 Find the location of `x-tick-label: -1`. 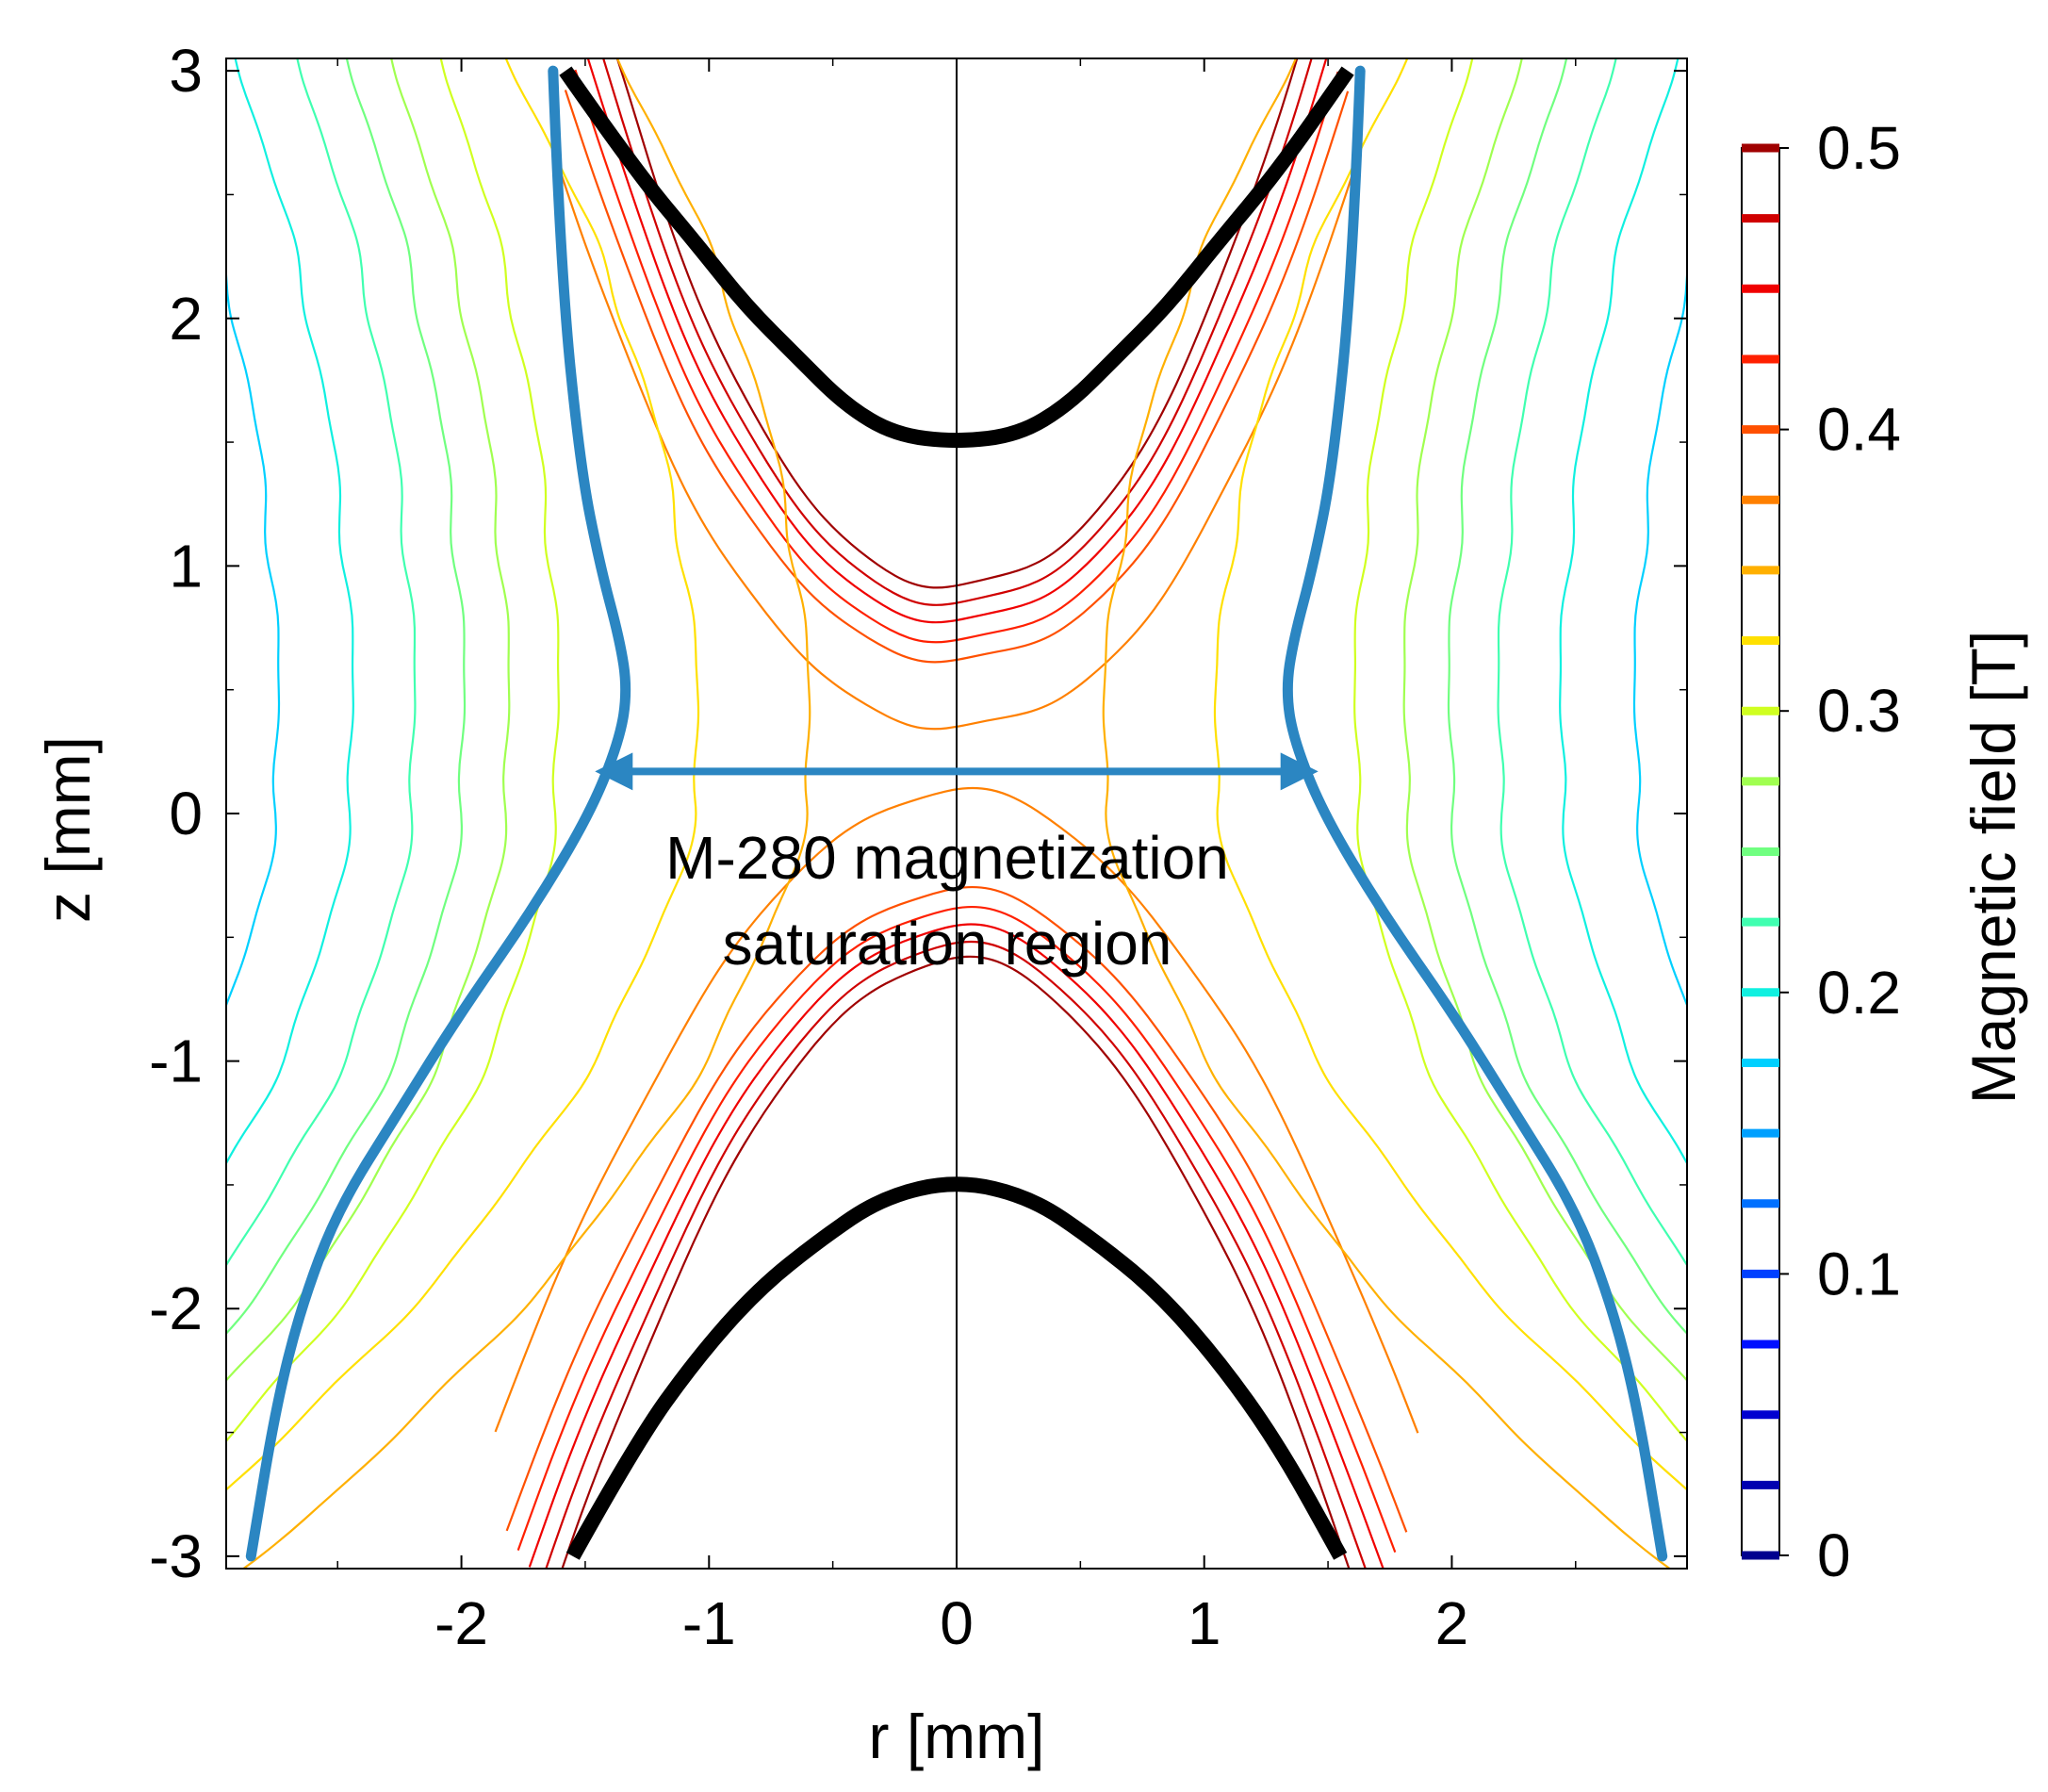

x-tick-label: -1 is located at coordinates (709, 1623).